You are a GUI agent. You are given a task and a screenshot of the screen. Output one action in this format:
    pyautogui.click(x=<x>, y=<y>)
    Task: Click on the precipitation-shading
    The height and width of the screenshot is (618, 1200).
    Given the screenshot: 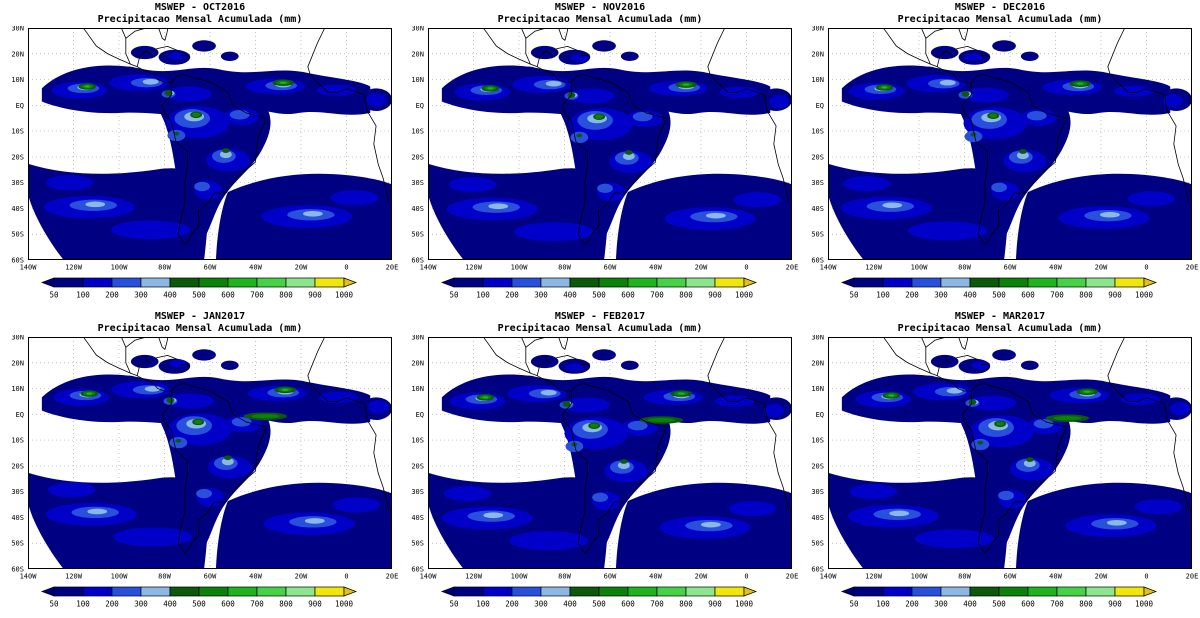 What is the action you would take?
    pyautogui.click(x=1010, y=150)
    